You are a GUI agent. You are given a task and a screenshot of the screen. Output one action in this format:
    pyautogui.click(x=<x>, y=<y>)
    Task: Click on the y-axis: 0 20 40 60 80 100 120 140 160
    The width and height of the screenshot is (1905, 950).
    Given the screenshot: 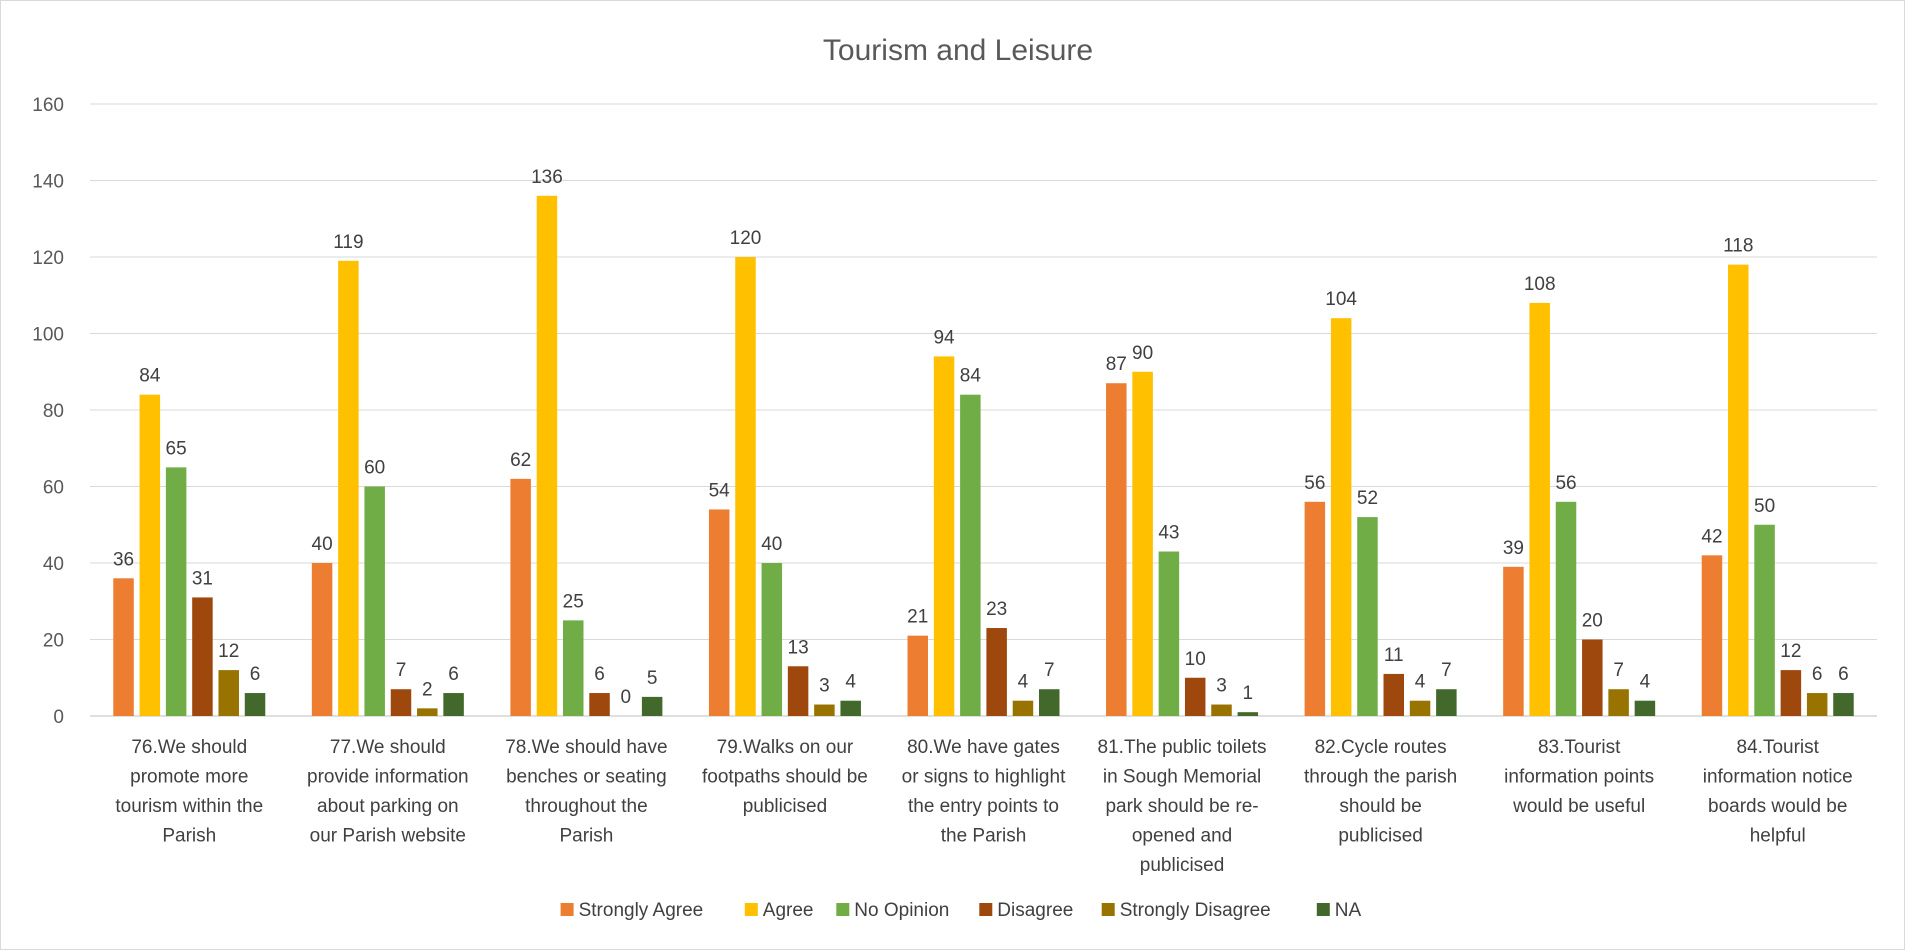 What is the action you would take?
    pyautogui.click(x=48, y=411)
    